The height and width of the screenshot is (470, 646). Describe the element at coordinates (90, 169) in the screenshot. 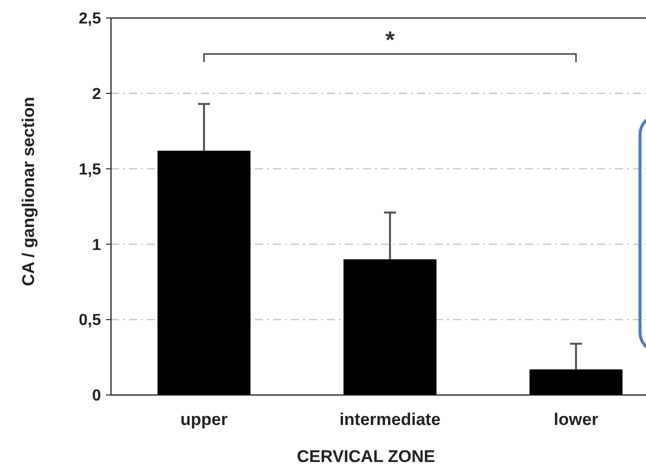

I see `y-tick-label: 1,5` at that location.